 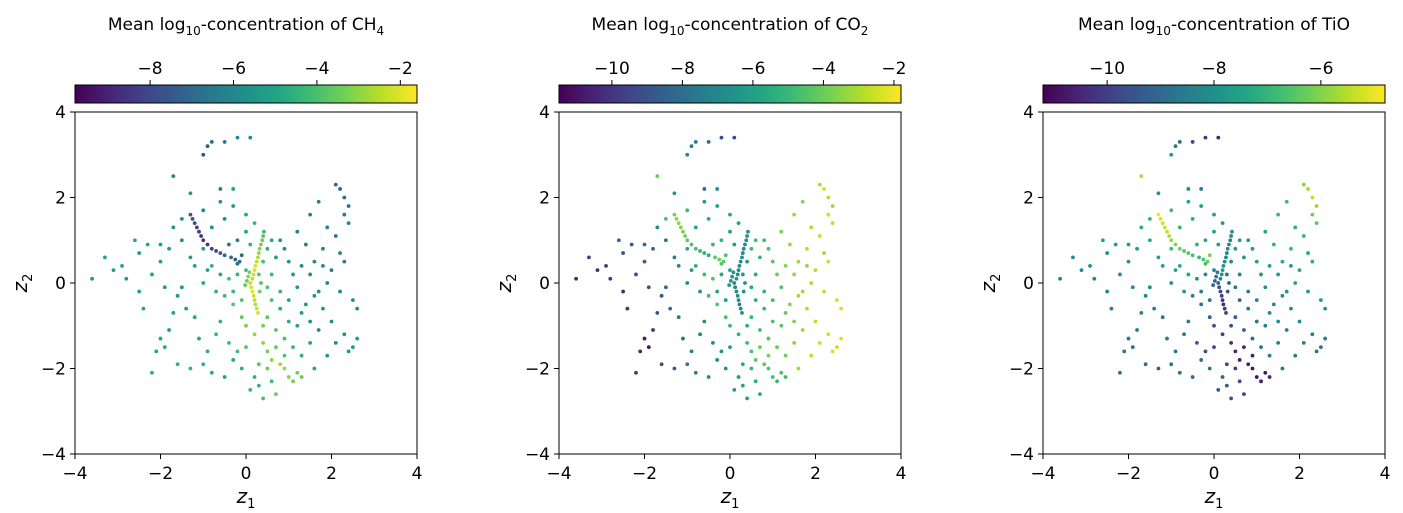 What do you see at coordinates (246, 94) in the screenshot?
I see `colorbar` at bounding box center [246, 94].